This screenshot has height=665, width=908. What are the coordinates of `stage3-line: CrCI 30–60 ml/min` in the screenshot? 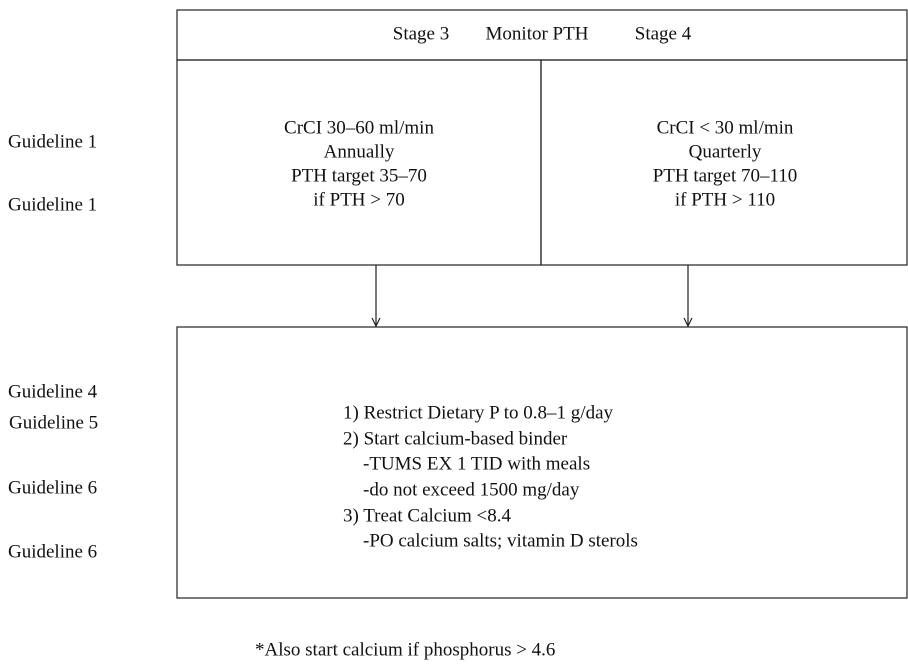 It's located at (359, 127).